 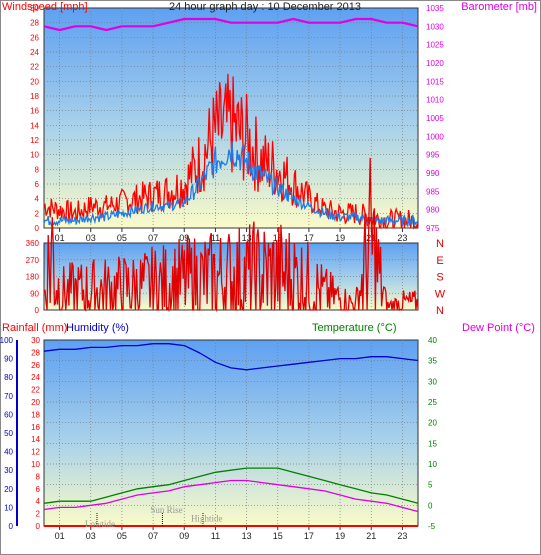 What do you see at coordinates (38, 489) in the screenshot?
I see `rain-tick-label: 6` at bounding box center [38, 489].